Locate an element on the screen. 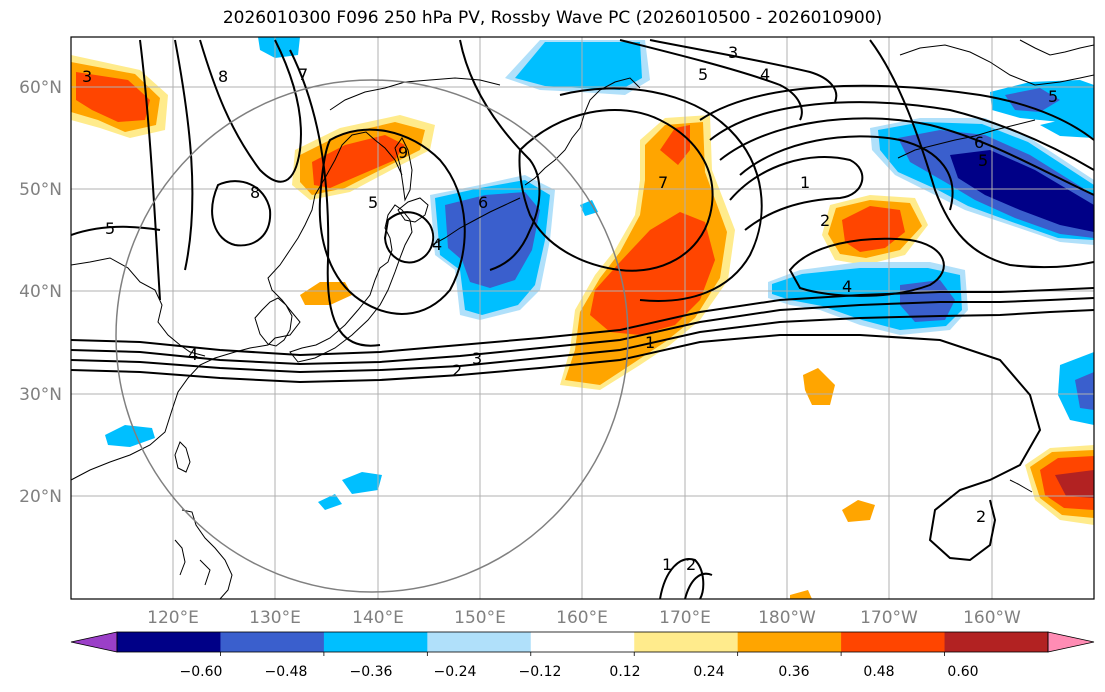 The height and width of the screenshot is (692, 1105). coast-hokkaido is located at coordinates (413, 210).